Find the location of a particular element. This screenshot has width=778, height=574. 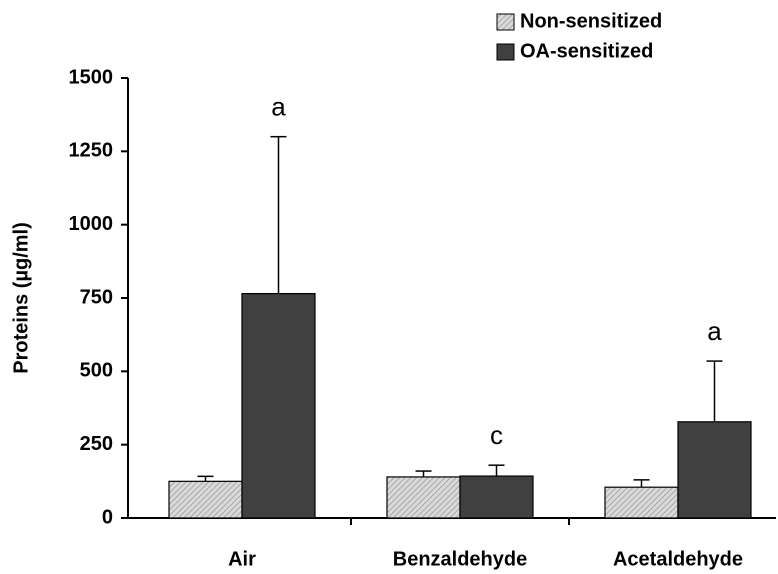

y-axis-label: Proteins (µg/ml) is located at coordinates (21, 298).